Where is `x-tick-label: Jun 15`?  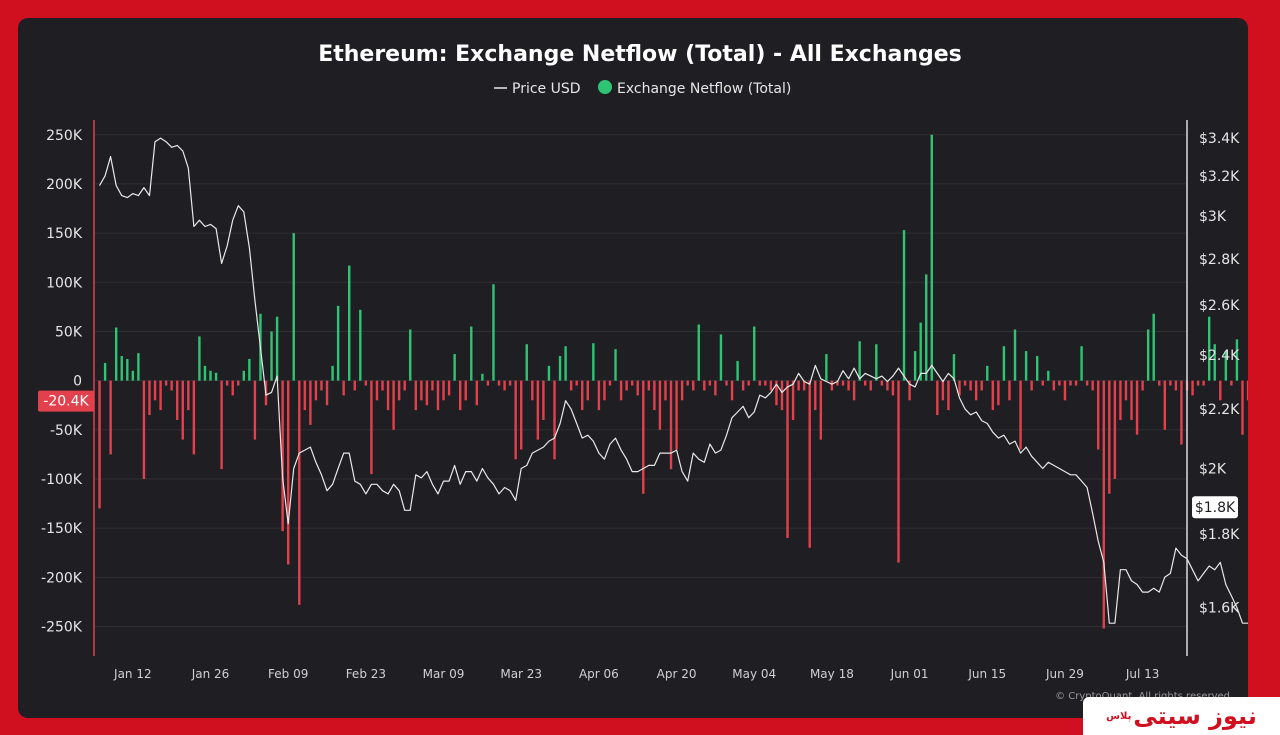 x-tick-label: Jun 15 is located at coordinates (986, 674).